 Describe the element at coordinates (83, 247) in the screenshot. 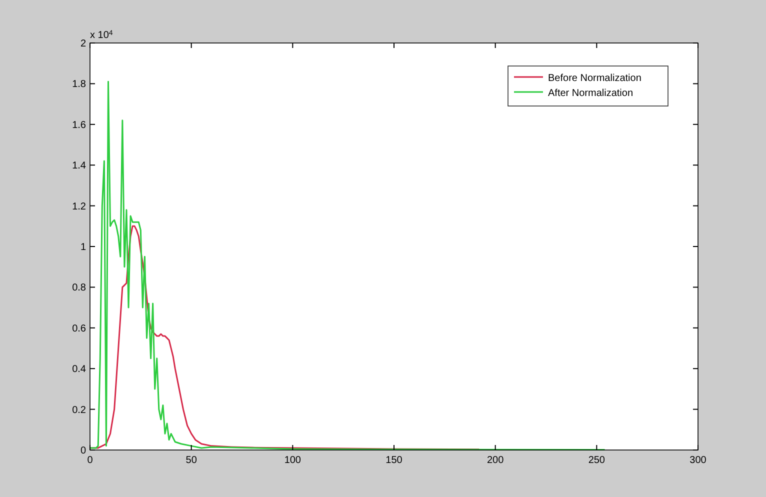

I see `y-tick-label: 1` at that location.